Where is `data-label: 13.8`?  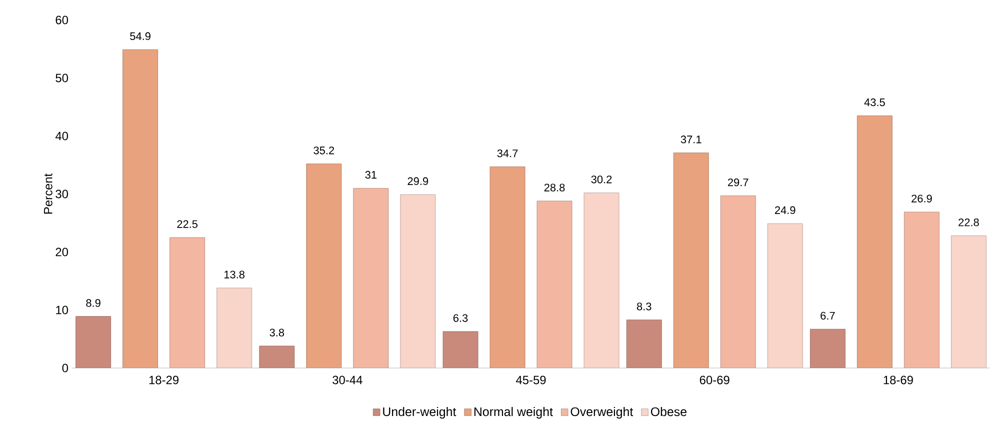 data-label: 13.8 is located at coordinates (234, 274).